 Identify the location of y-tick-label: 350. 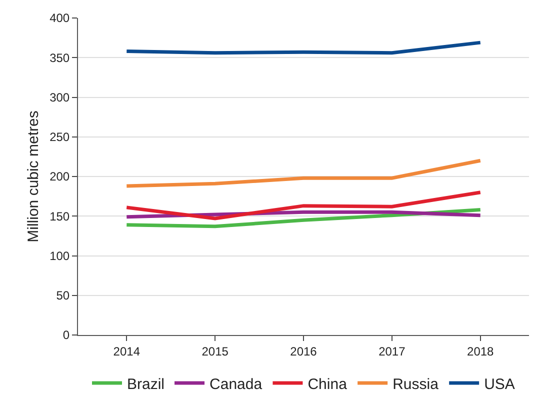
(60, 57).